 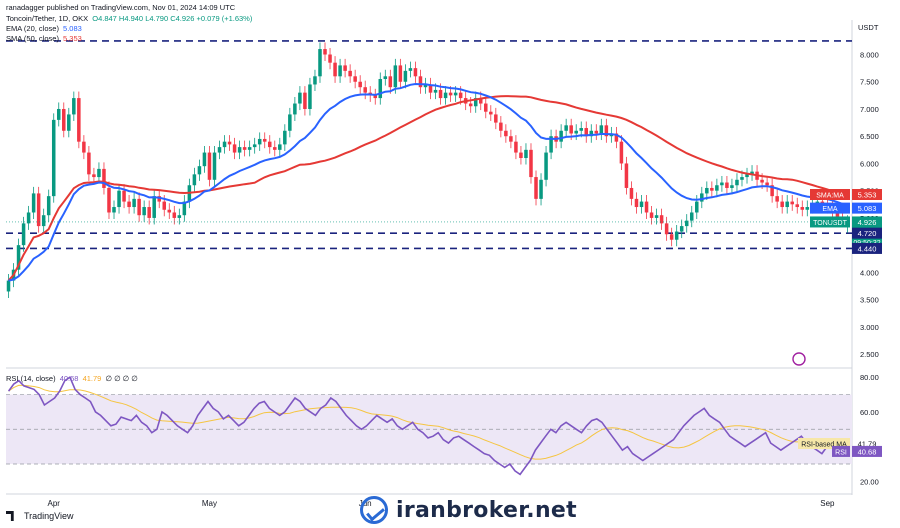 I want to click on sma-price-badge-bg, so click(x=867, y=195).